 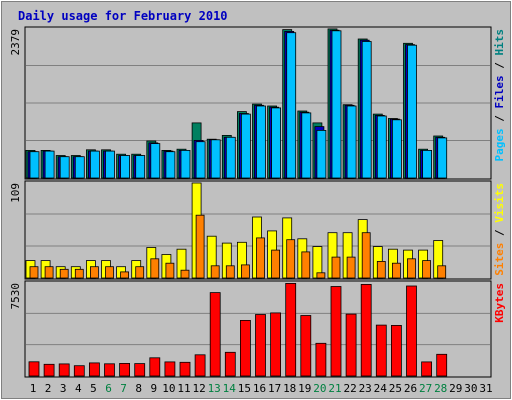 What do you see at coordinates (93, 388) in the screenshot?
I see `x-tick-label: 5` at bounding box center [93, 388].